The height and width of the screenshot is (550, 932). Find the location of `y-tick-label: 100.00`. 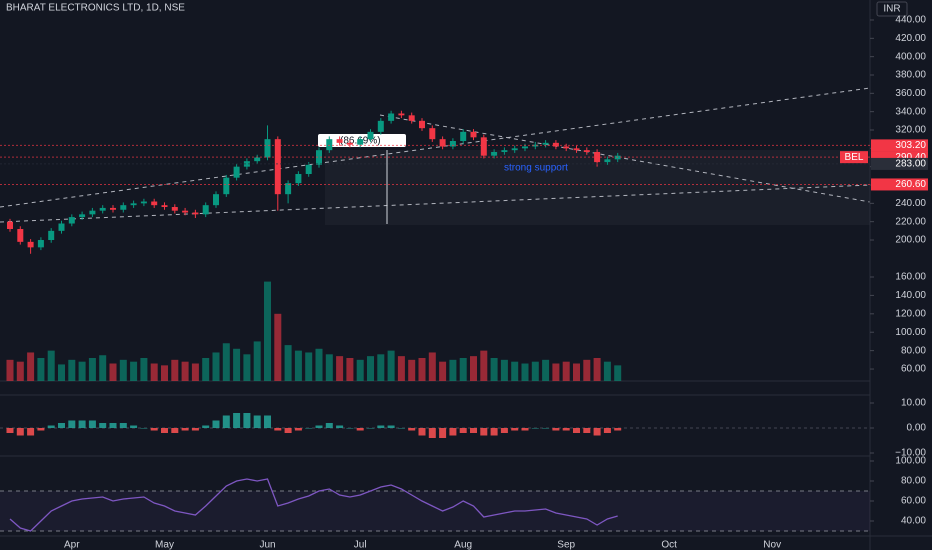

y-tick-label: 100.00 is located at coordinates (910, 332).